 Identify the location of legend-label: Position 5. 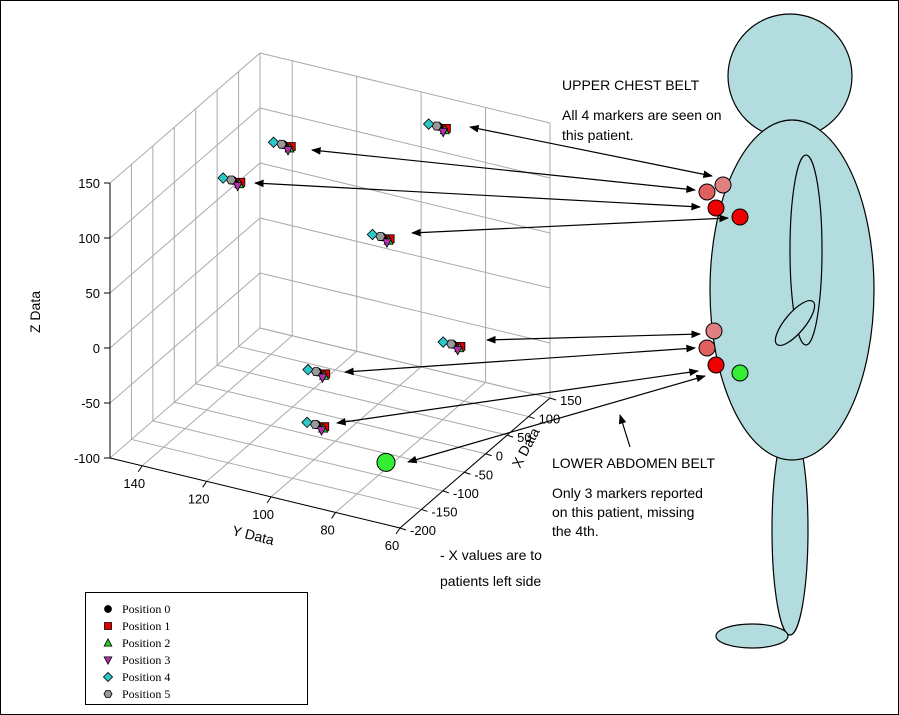
(146, 694).